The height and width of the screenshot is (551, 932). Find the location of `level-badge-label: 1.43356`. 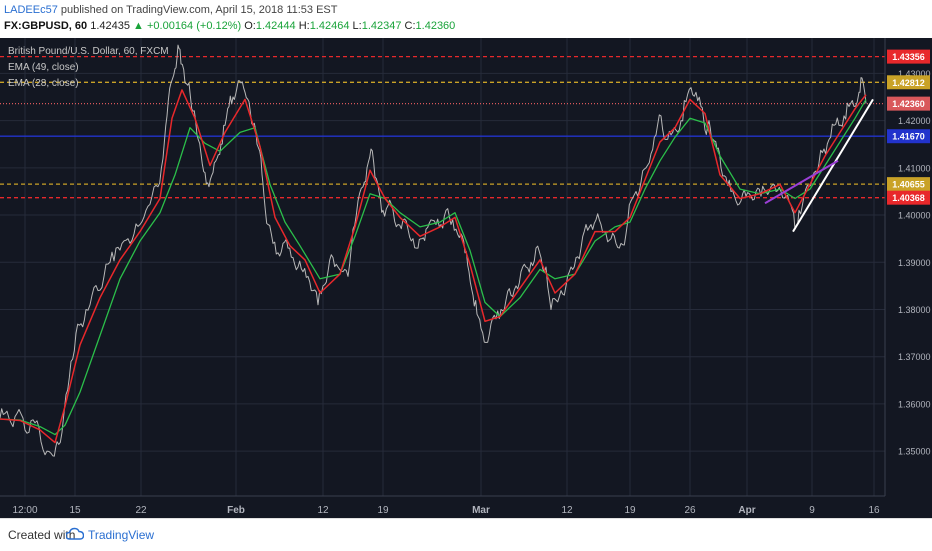

level-badge-label: 1.43356 is located at coordinates (908, 57).